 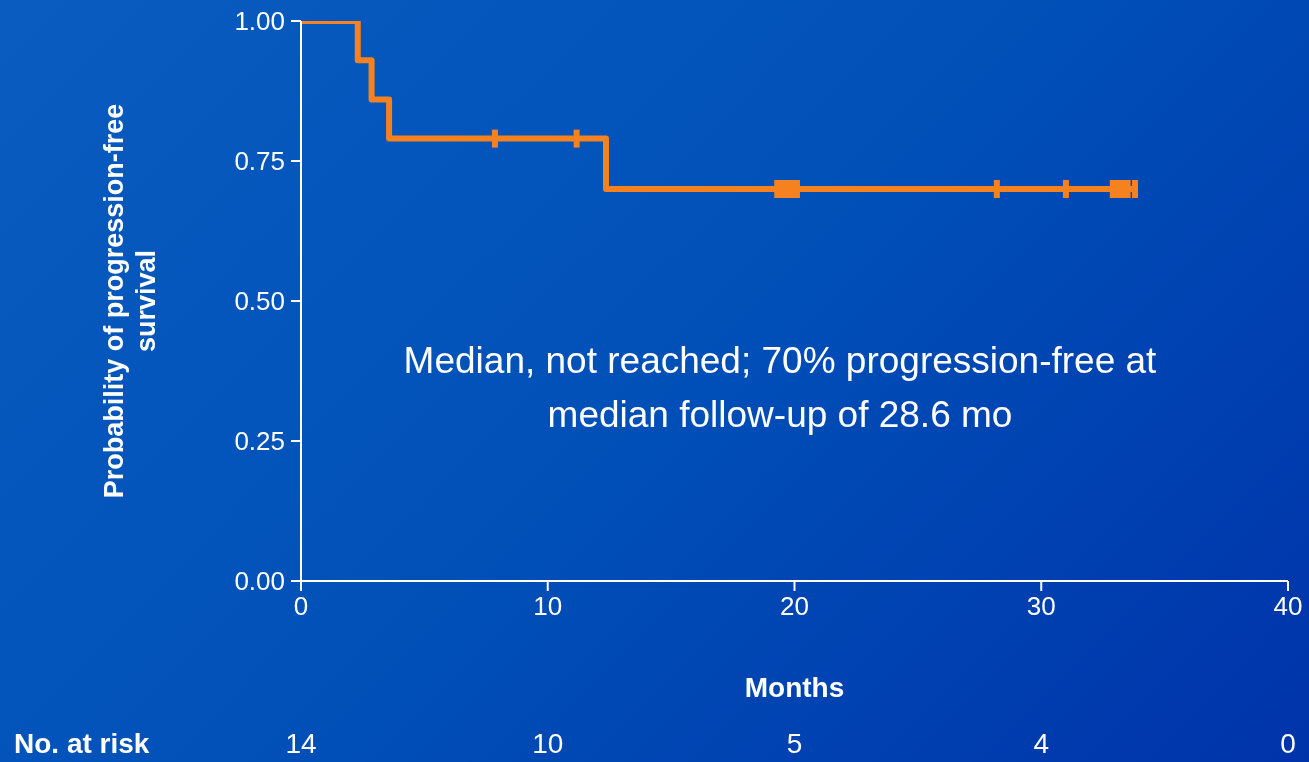 What do you see at coordinates (1288, 744) in the screenshot?
I see `text: 0` at bounding box center [1288, 744].